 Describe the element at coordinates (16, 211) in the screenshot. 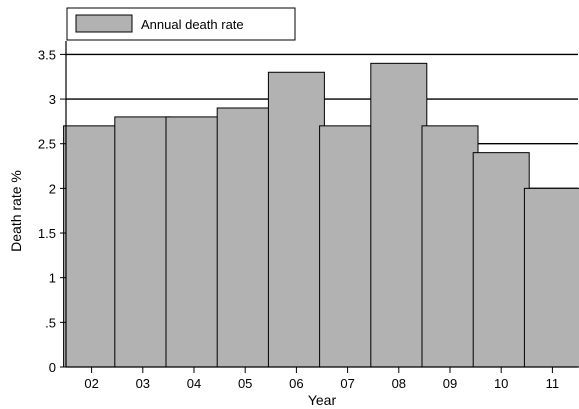

I see `y-axis-label: Death rate %` at that location.